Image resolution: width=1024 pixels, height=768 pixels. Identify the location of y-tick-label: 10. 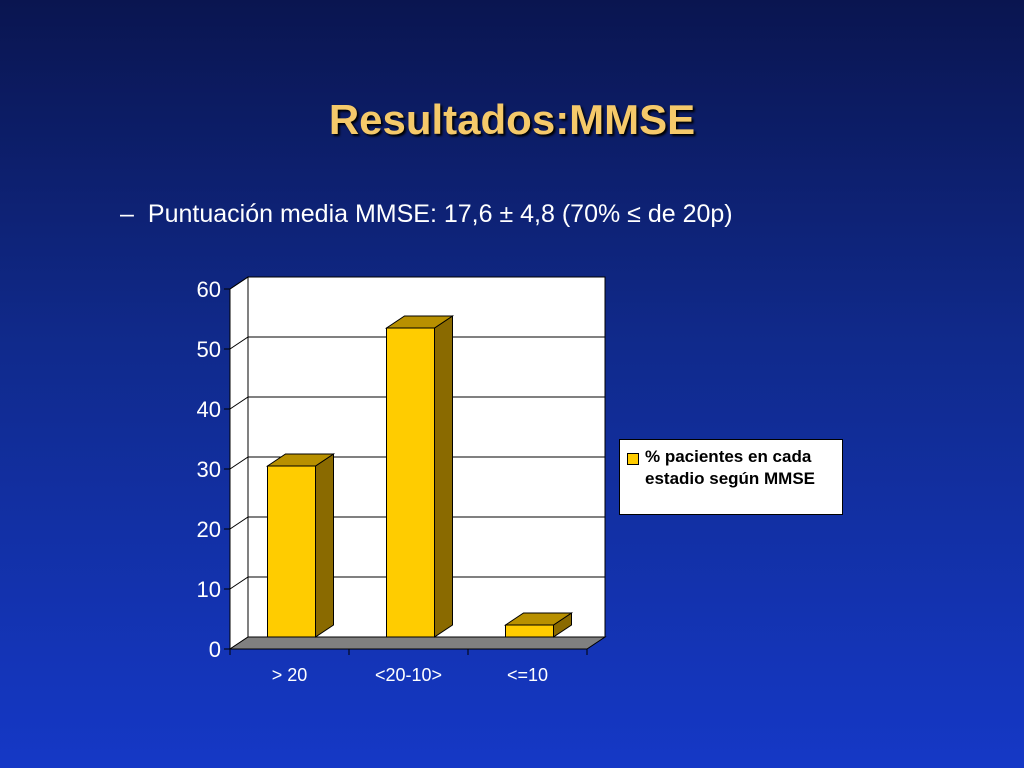
(209, 589).